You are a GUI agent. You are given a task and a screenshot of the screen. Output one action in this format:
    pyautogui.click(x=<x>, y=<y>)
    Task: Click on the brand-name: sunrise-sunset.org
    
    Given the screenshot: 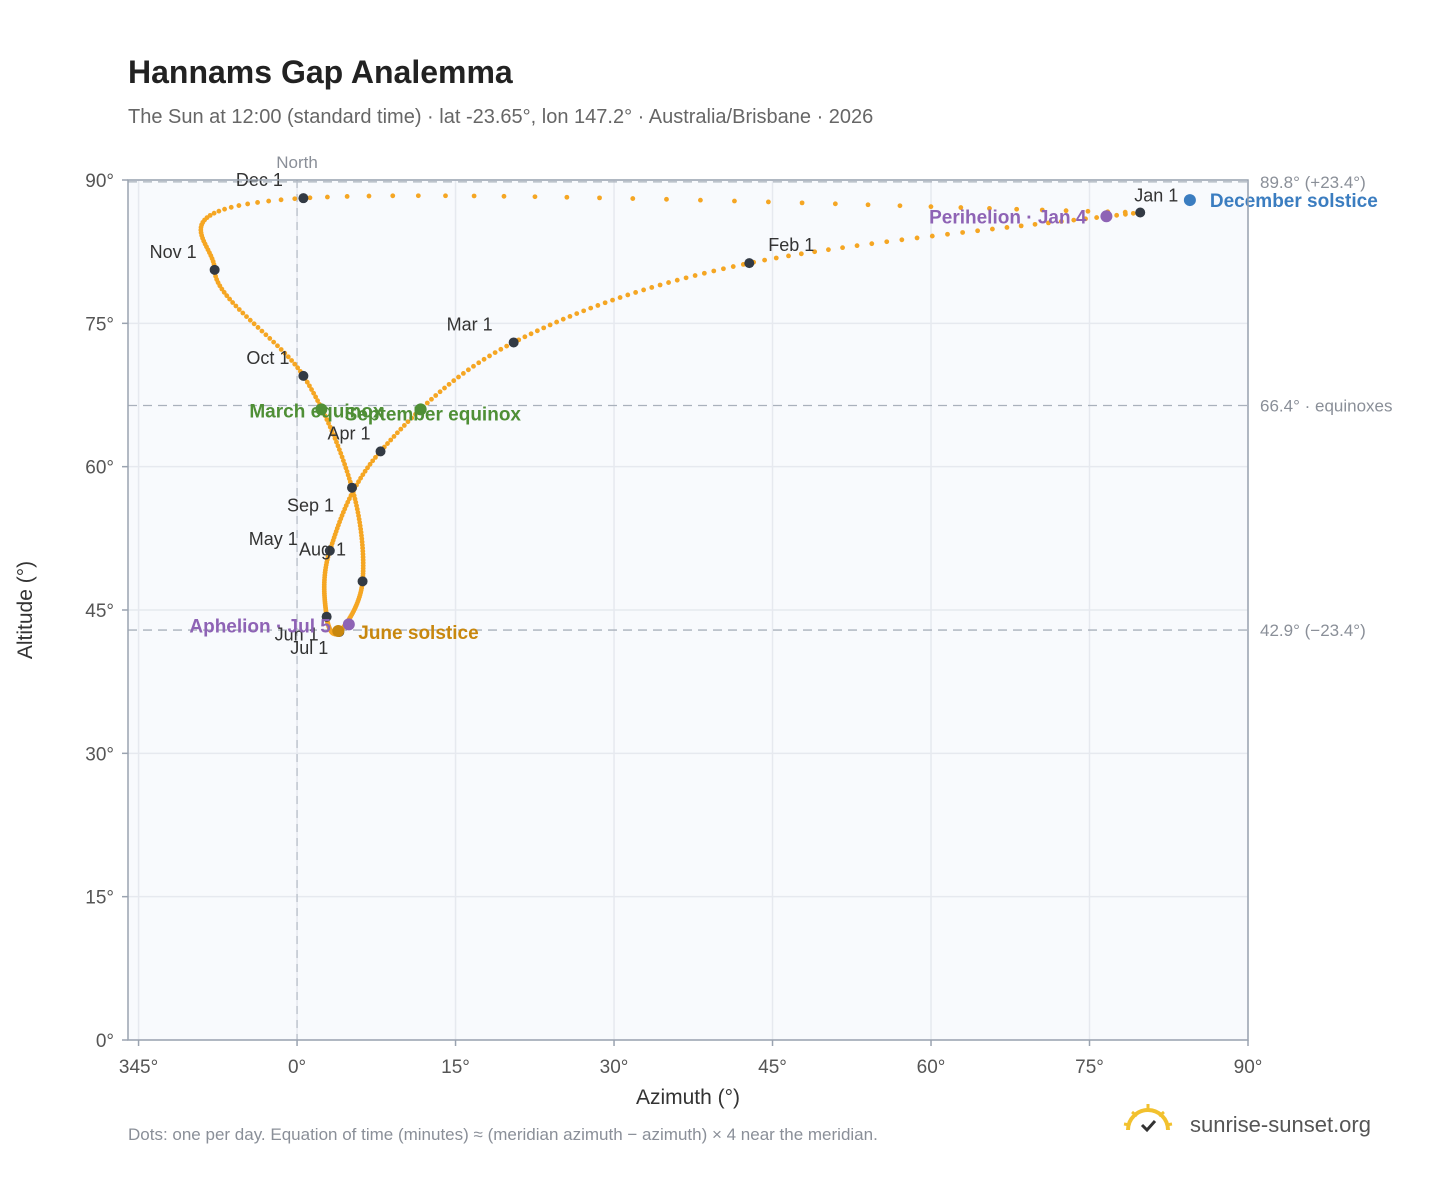 What is the action you would take?
    pyautogui.click(x=1280, y=1124)
    